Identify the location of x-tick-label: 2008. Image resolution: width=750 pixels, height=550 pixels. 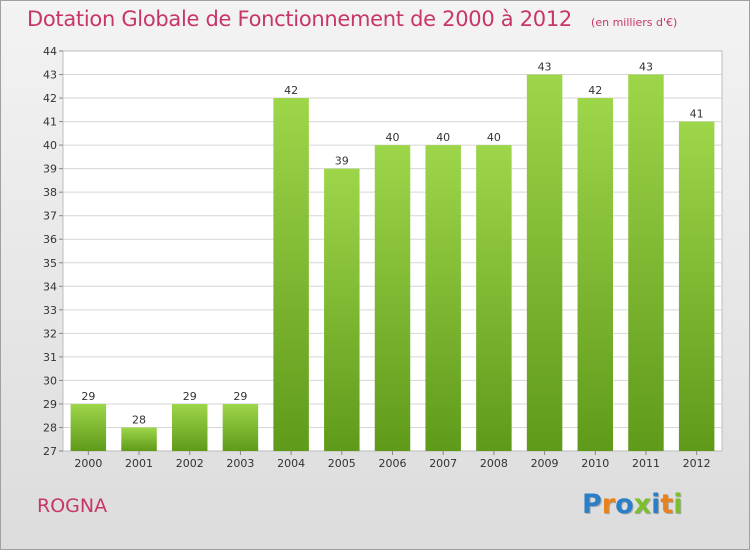
(494, 463).